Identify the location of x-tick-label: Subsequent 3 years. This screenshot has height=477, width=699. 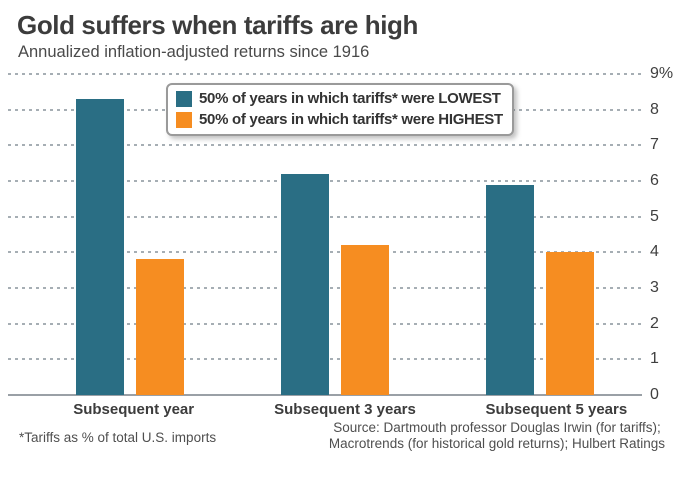
(345, 409).